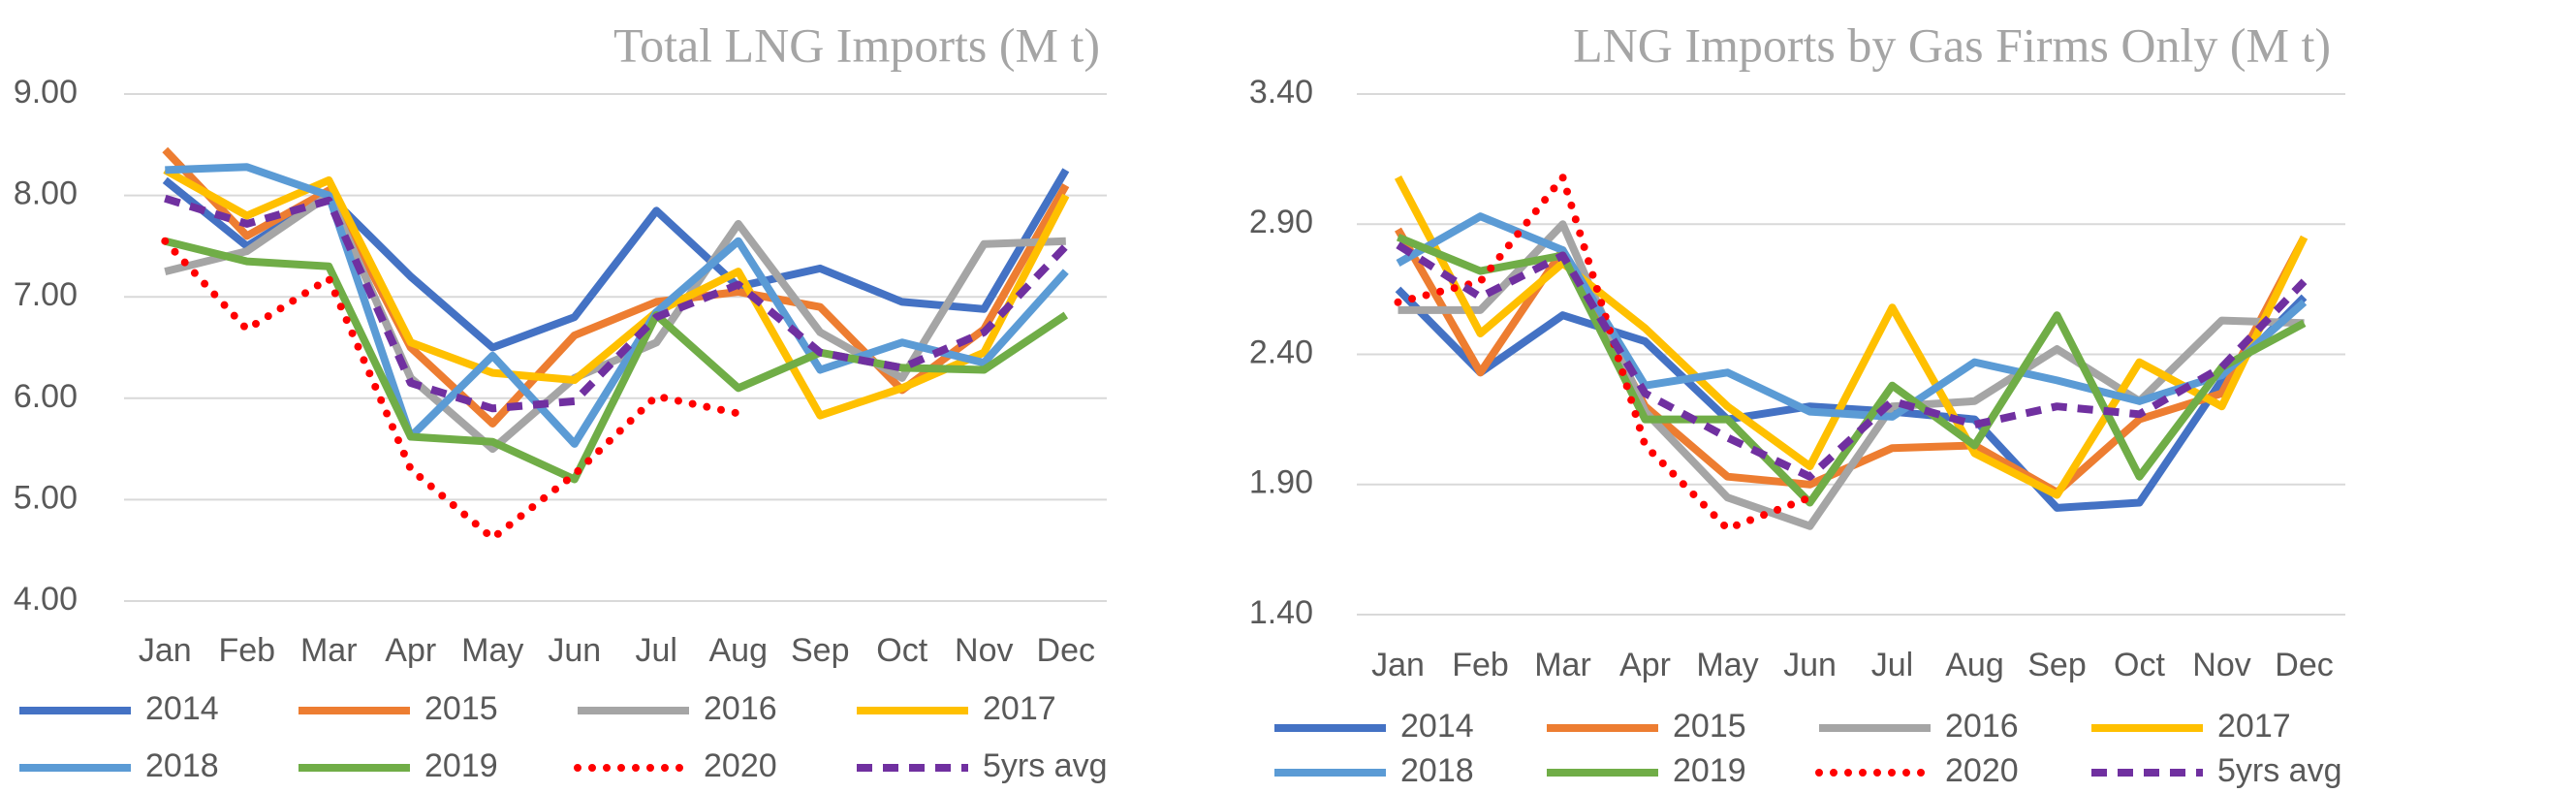 The width and height of the screenshot is (2576, 793). What do you see at coordinates (46, 93) in the screenshot?
I see `y-tick-label: 9.00` at bounding box center [46, 93].